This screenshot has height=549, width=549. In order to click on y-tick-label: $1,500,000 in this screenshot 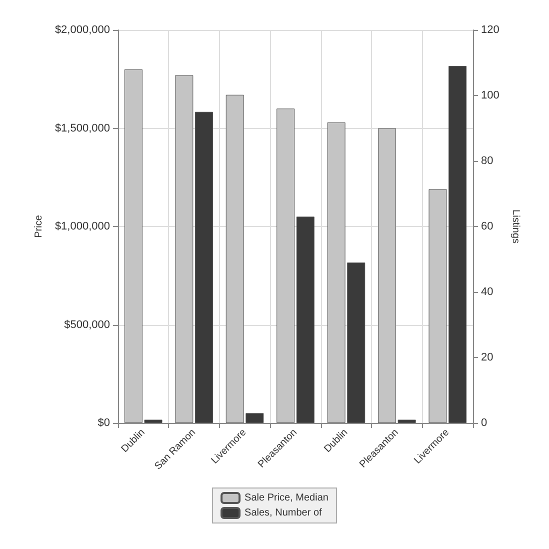, I will do `click(82, 128)`.